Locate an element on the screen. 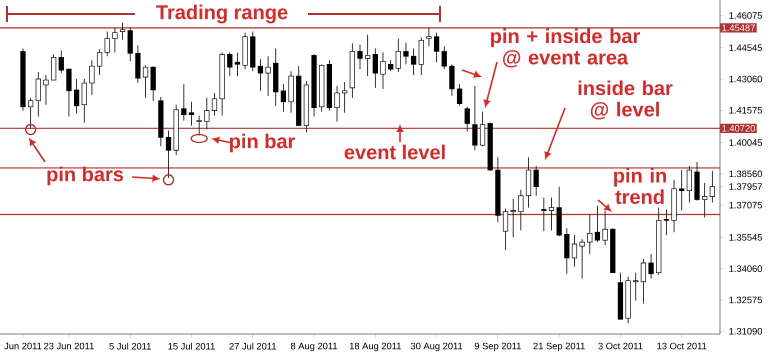  y-tick-label: 1.35545 is located at coordinates (745, 237).